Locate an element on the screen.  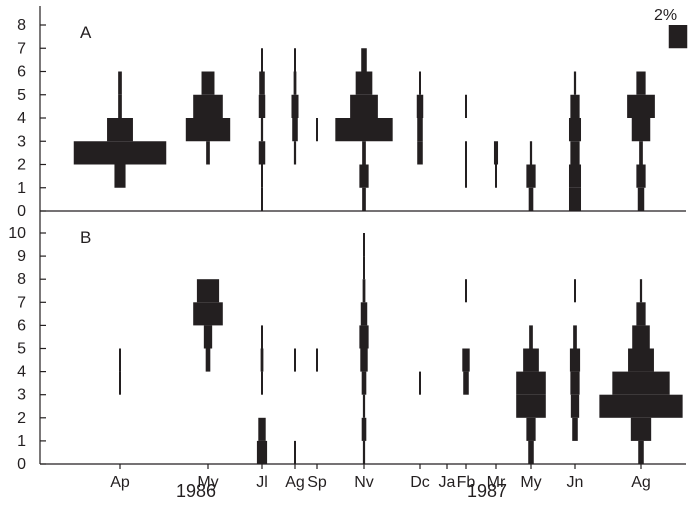
panel-b-label: B is located at coordinates (85, 237).